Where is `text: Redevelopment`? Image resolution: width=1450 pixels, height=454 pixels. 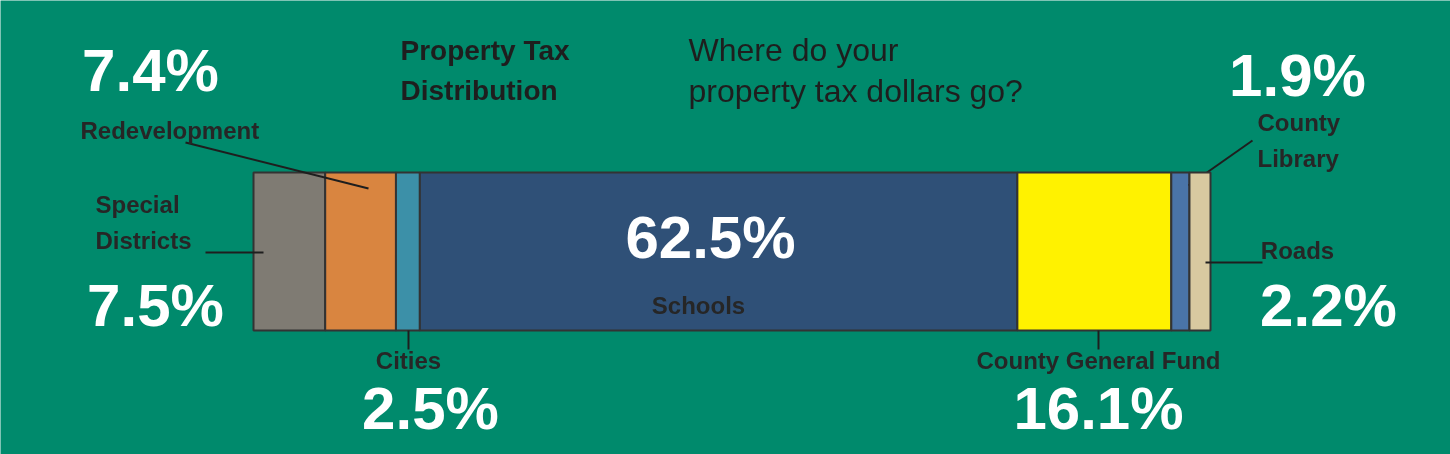
text: Redevelopment is located at coordinates (170, 130).